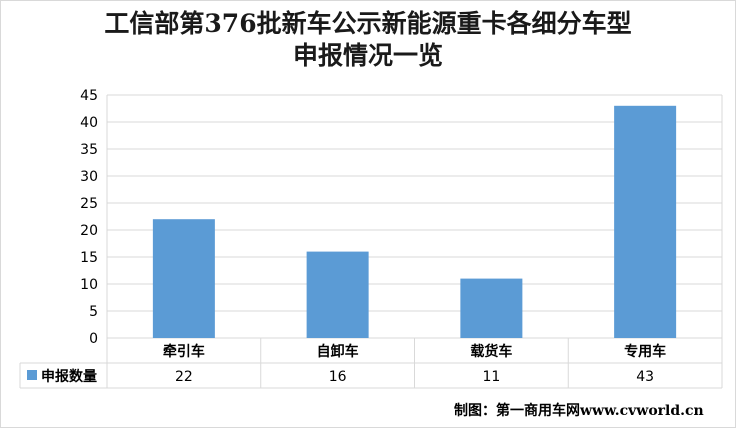 This screenshot has height=428, width=736. What do you see at coordinates (69, 376) in the screenshot?
I see `legend-series-name: 申报数量` at bounding box center [69, 376].